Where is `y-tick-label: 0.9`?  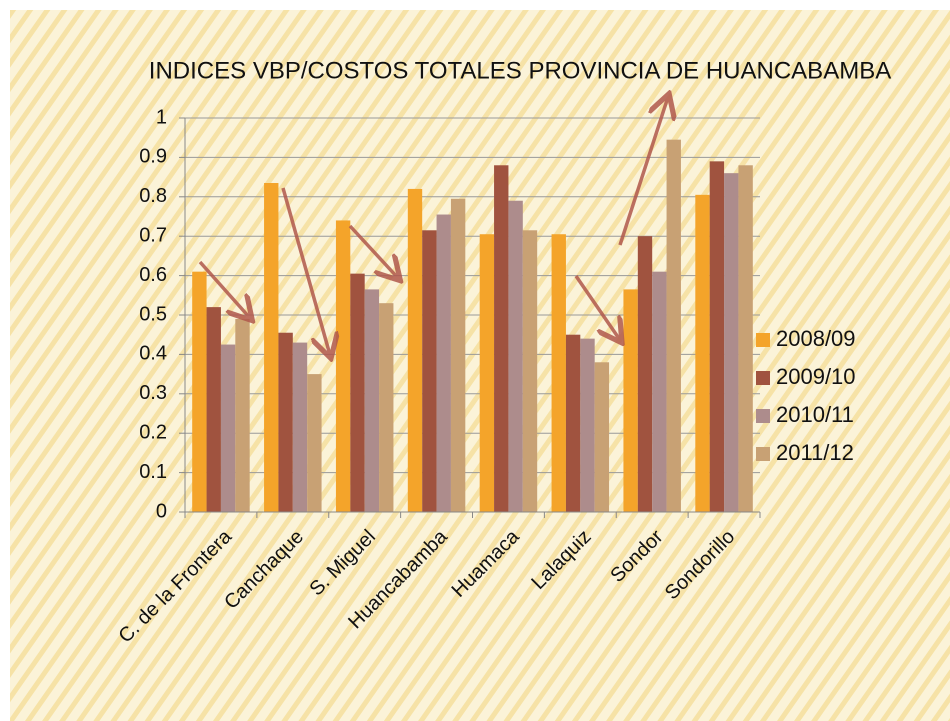 y-tick-label: 0.9 is located at coordinates (153, 157).